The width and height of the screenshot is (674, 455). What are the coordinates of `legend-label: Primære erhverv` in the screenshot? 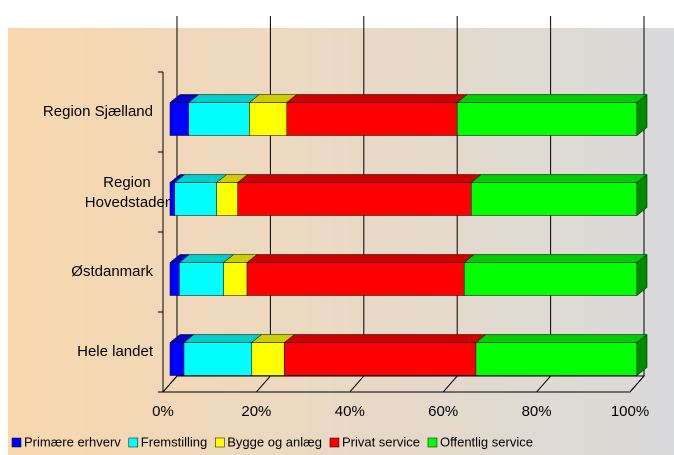 It's located at (72, 441).